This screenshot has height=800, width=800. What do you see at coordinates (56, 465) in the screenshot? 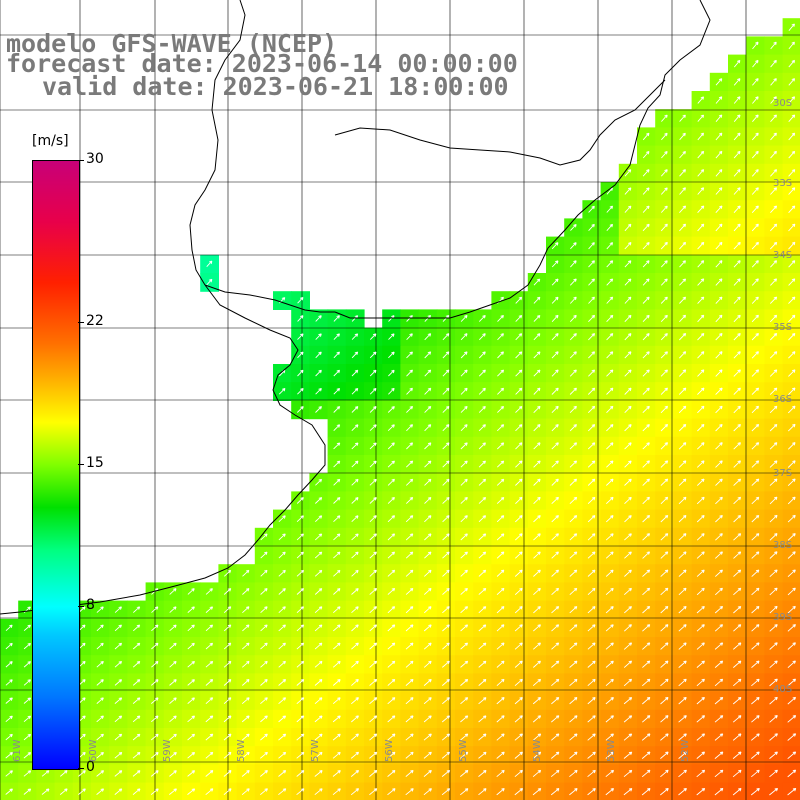
I see `colorbar` at bounding box center [56, 465].